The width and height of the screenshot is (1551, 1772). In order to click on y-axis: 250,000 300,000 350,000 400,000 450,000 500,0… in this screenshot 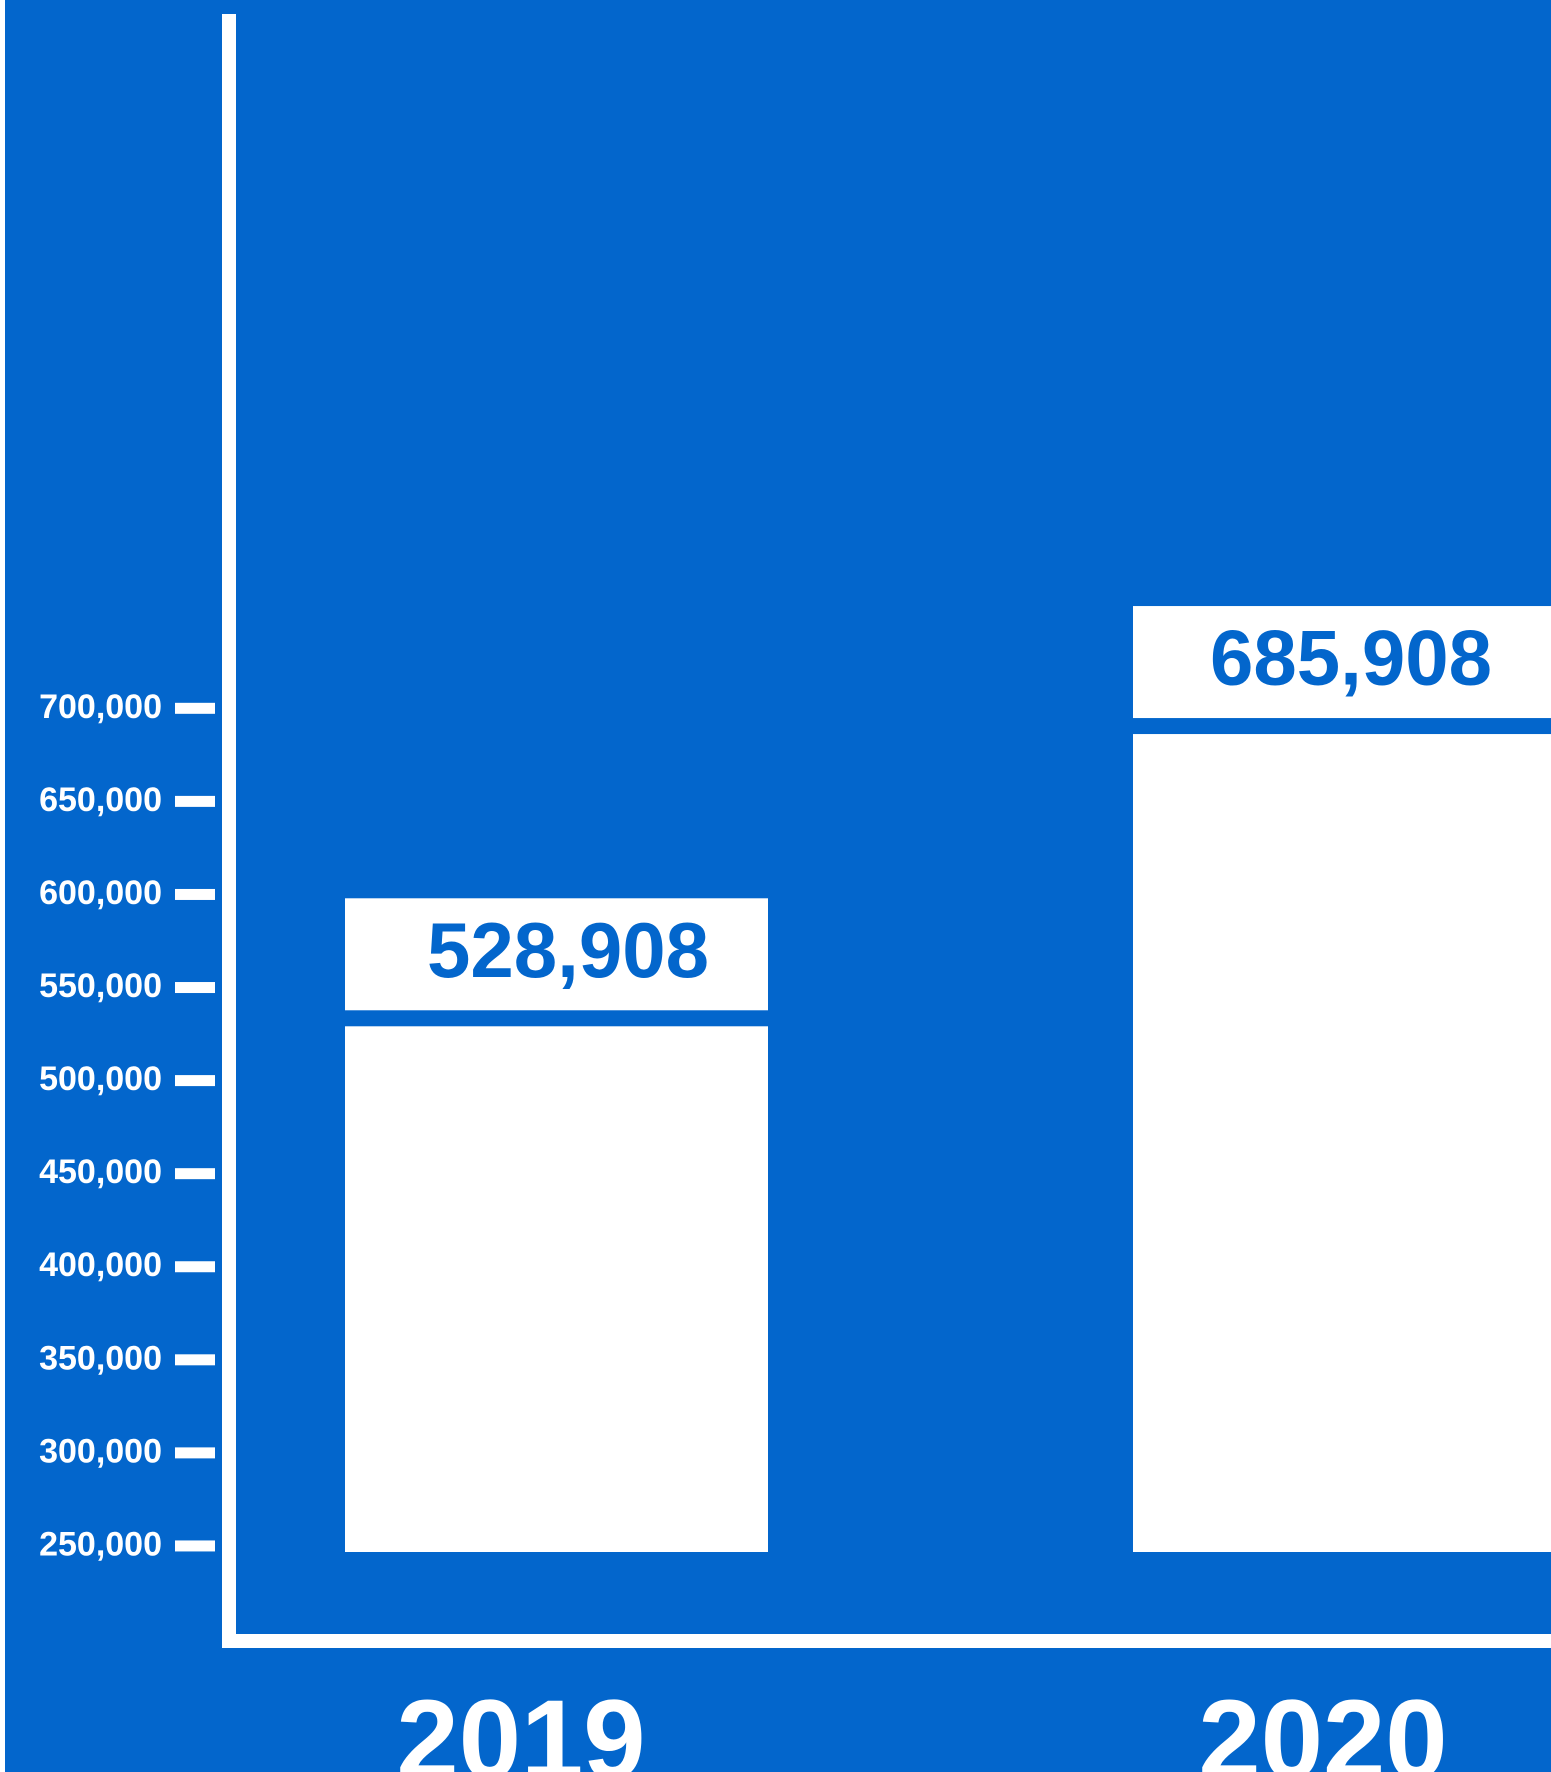, I will do `click(137, 830)`.